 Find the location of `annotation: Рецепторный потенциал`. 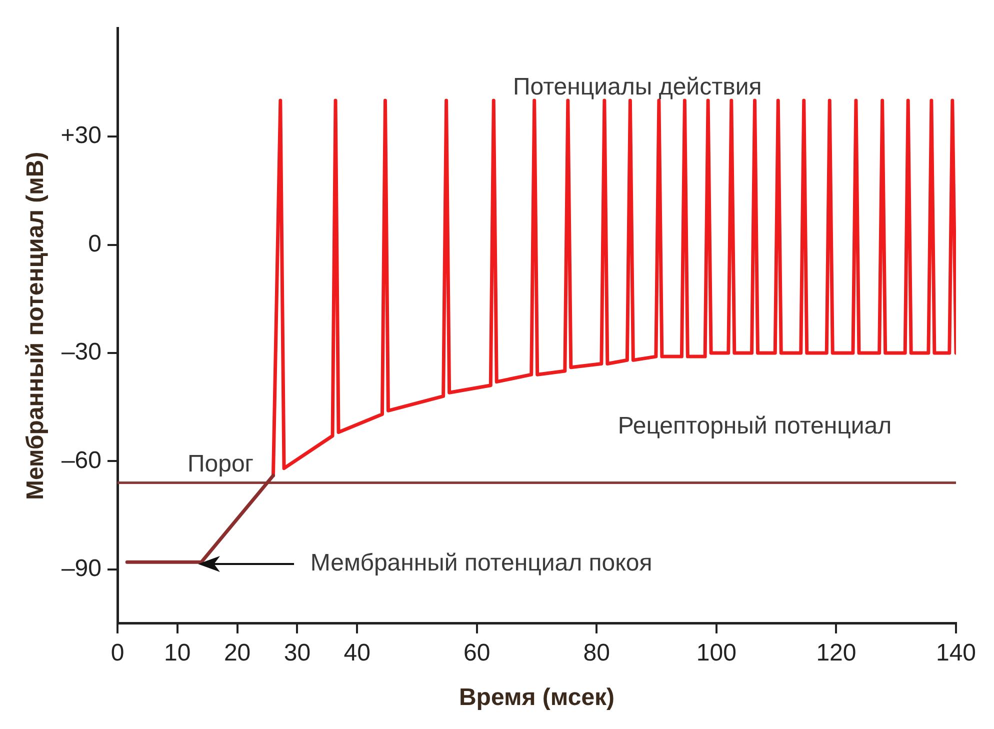

annotation: Рецепторный потенциал is located at coordinates (755, 426).